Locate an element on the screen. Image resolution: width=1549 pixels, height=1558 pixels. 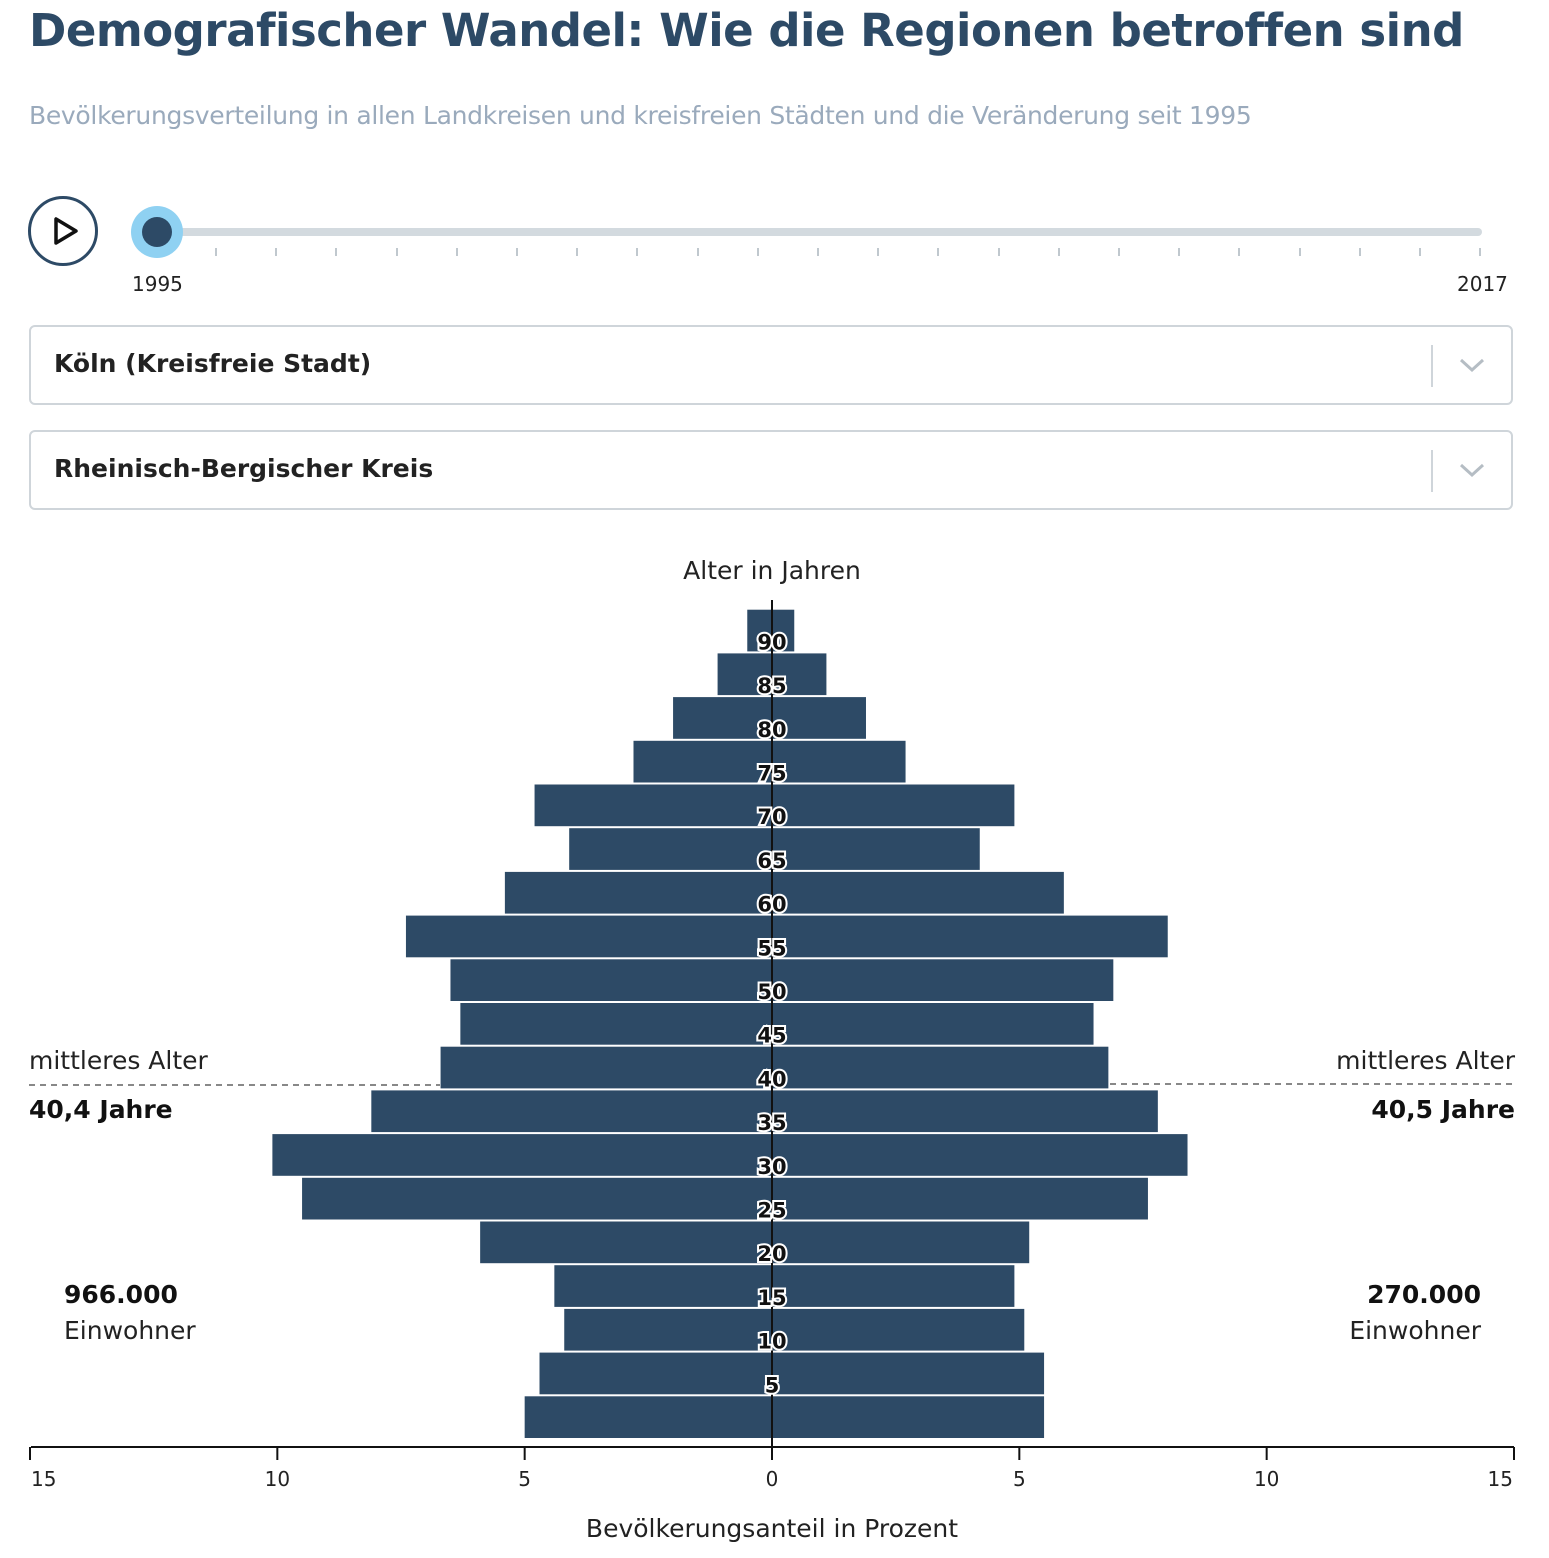
slider-handle is located at coordinates (157, 232).